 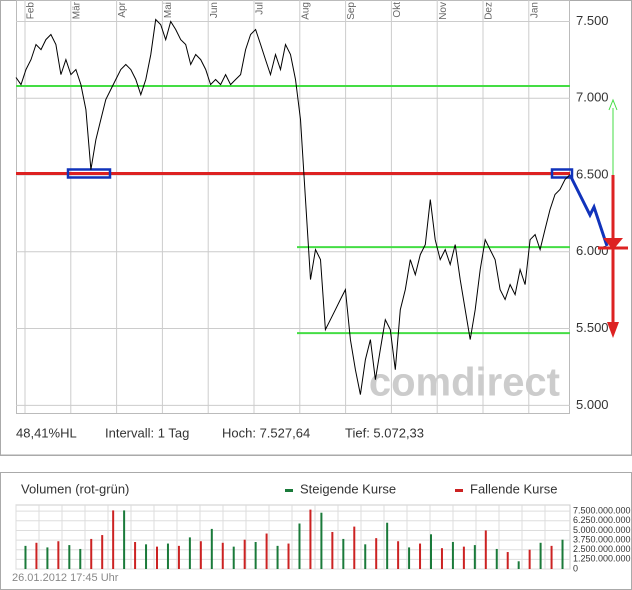 What do you see at coordinates (65, 578) in the screenshot?
I see `timestamp: 26.01.2012 17:45 Uhr` at bounding box center [65, 578].